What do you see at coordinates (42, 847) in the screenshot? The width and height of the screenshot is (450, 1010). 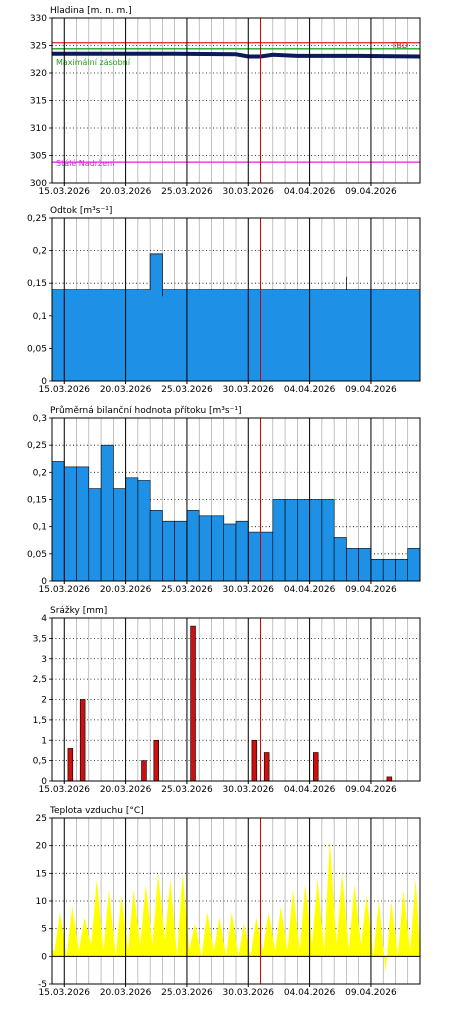 I see `y-tick-label: 20` at bounding box center [42, 847].